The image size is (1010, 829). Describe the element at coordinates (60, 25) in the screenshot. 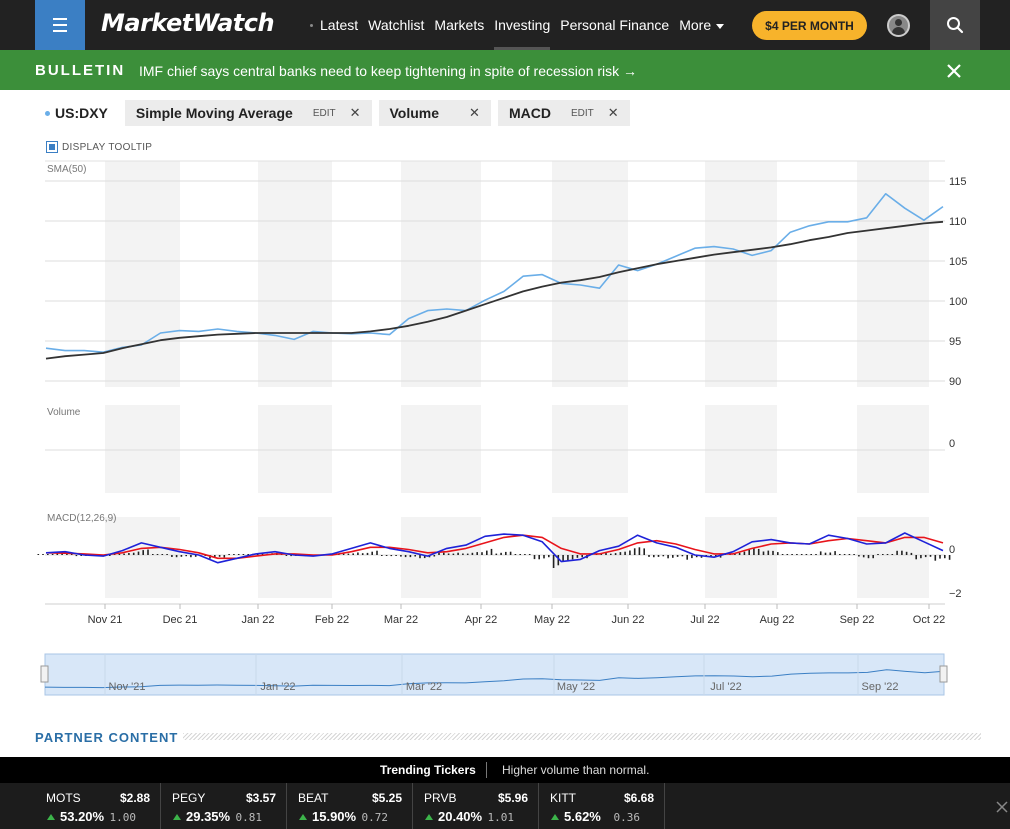

I see `hamburger-menu-button` at that location.